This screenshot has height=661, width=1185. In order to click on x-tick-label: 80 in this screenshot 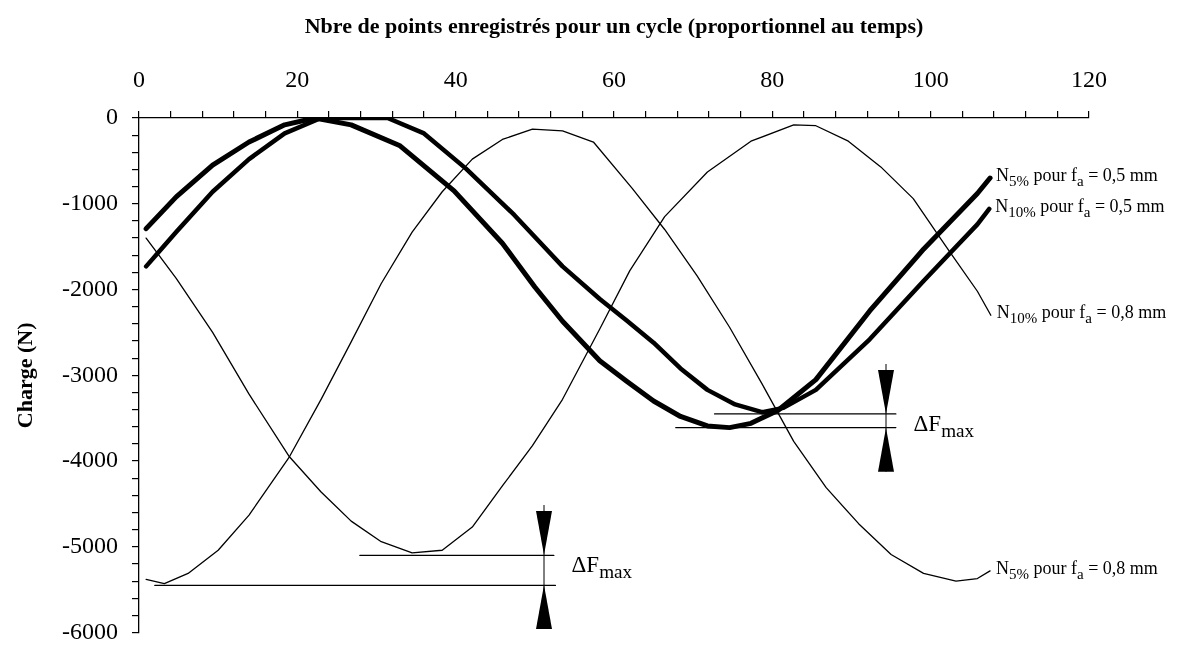, I will do `click(772, 78)`.